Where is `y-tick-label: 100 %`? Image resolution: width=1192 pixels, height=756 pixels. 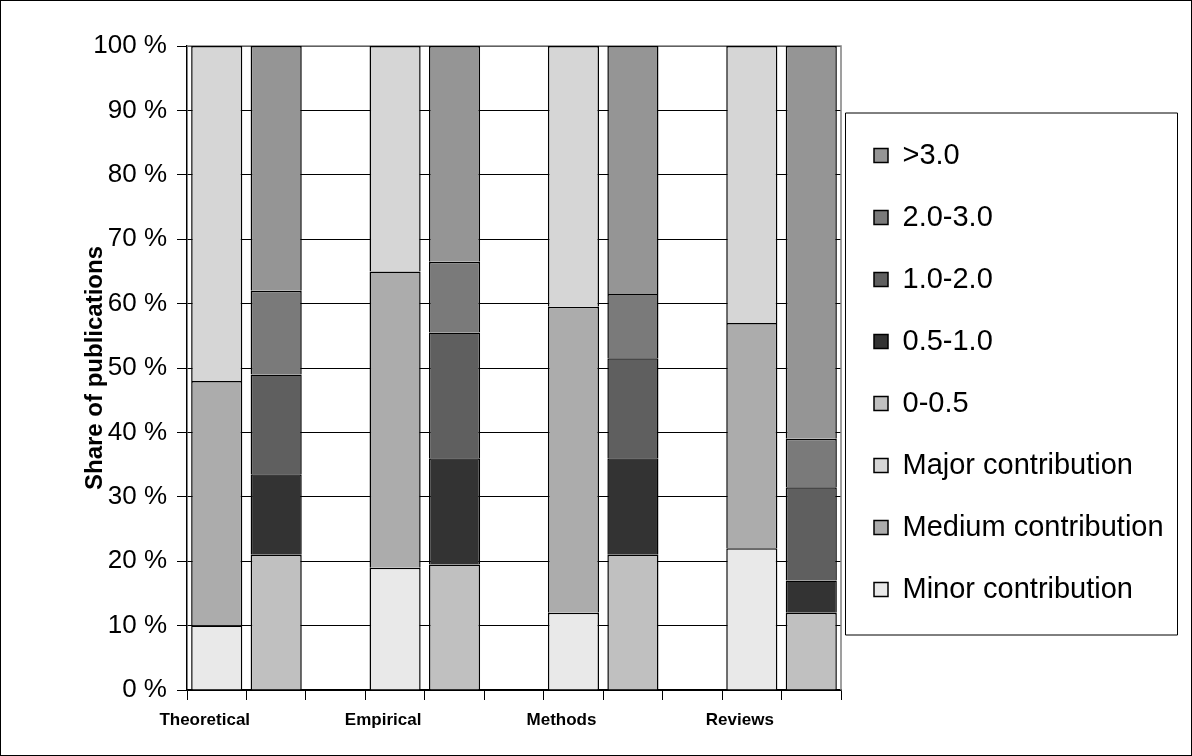 y-tick-label: 100 % is located at coordinates (130, 44).